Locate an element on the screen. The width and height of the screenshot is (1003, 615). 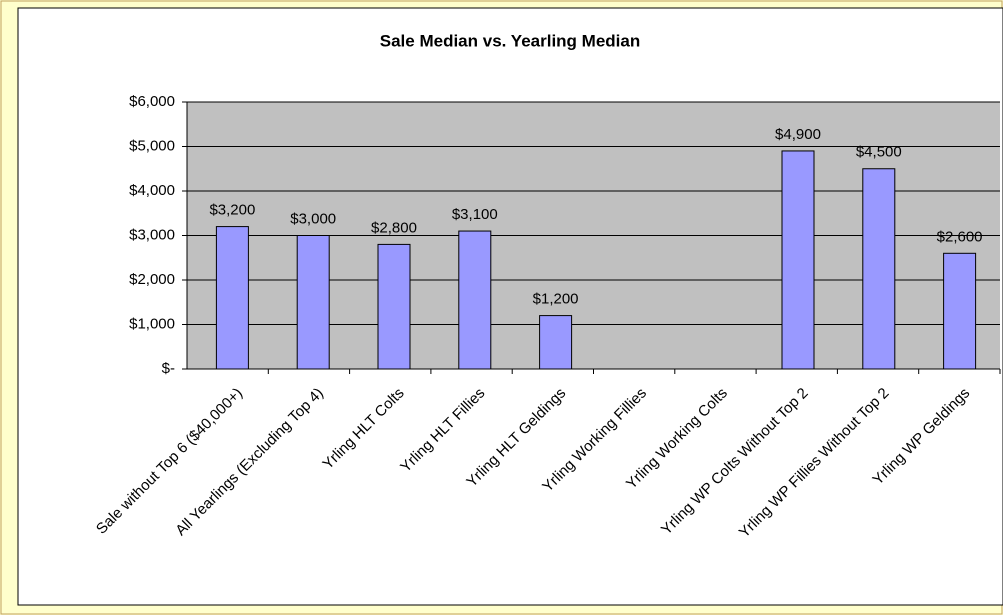
data-label: $2,800 is located at coordinates (394, 227).